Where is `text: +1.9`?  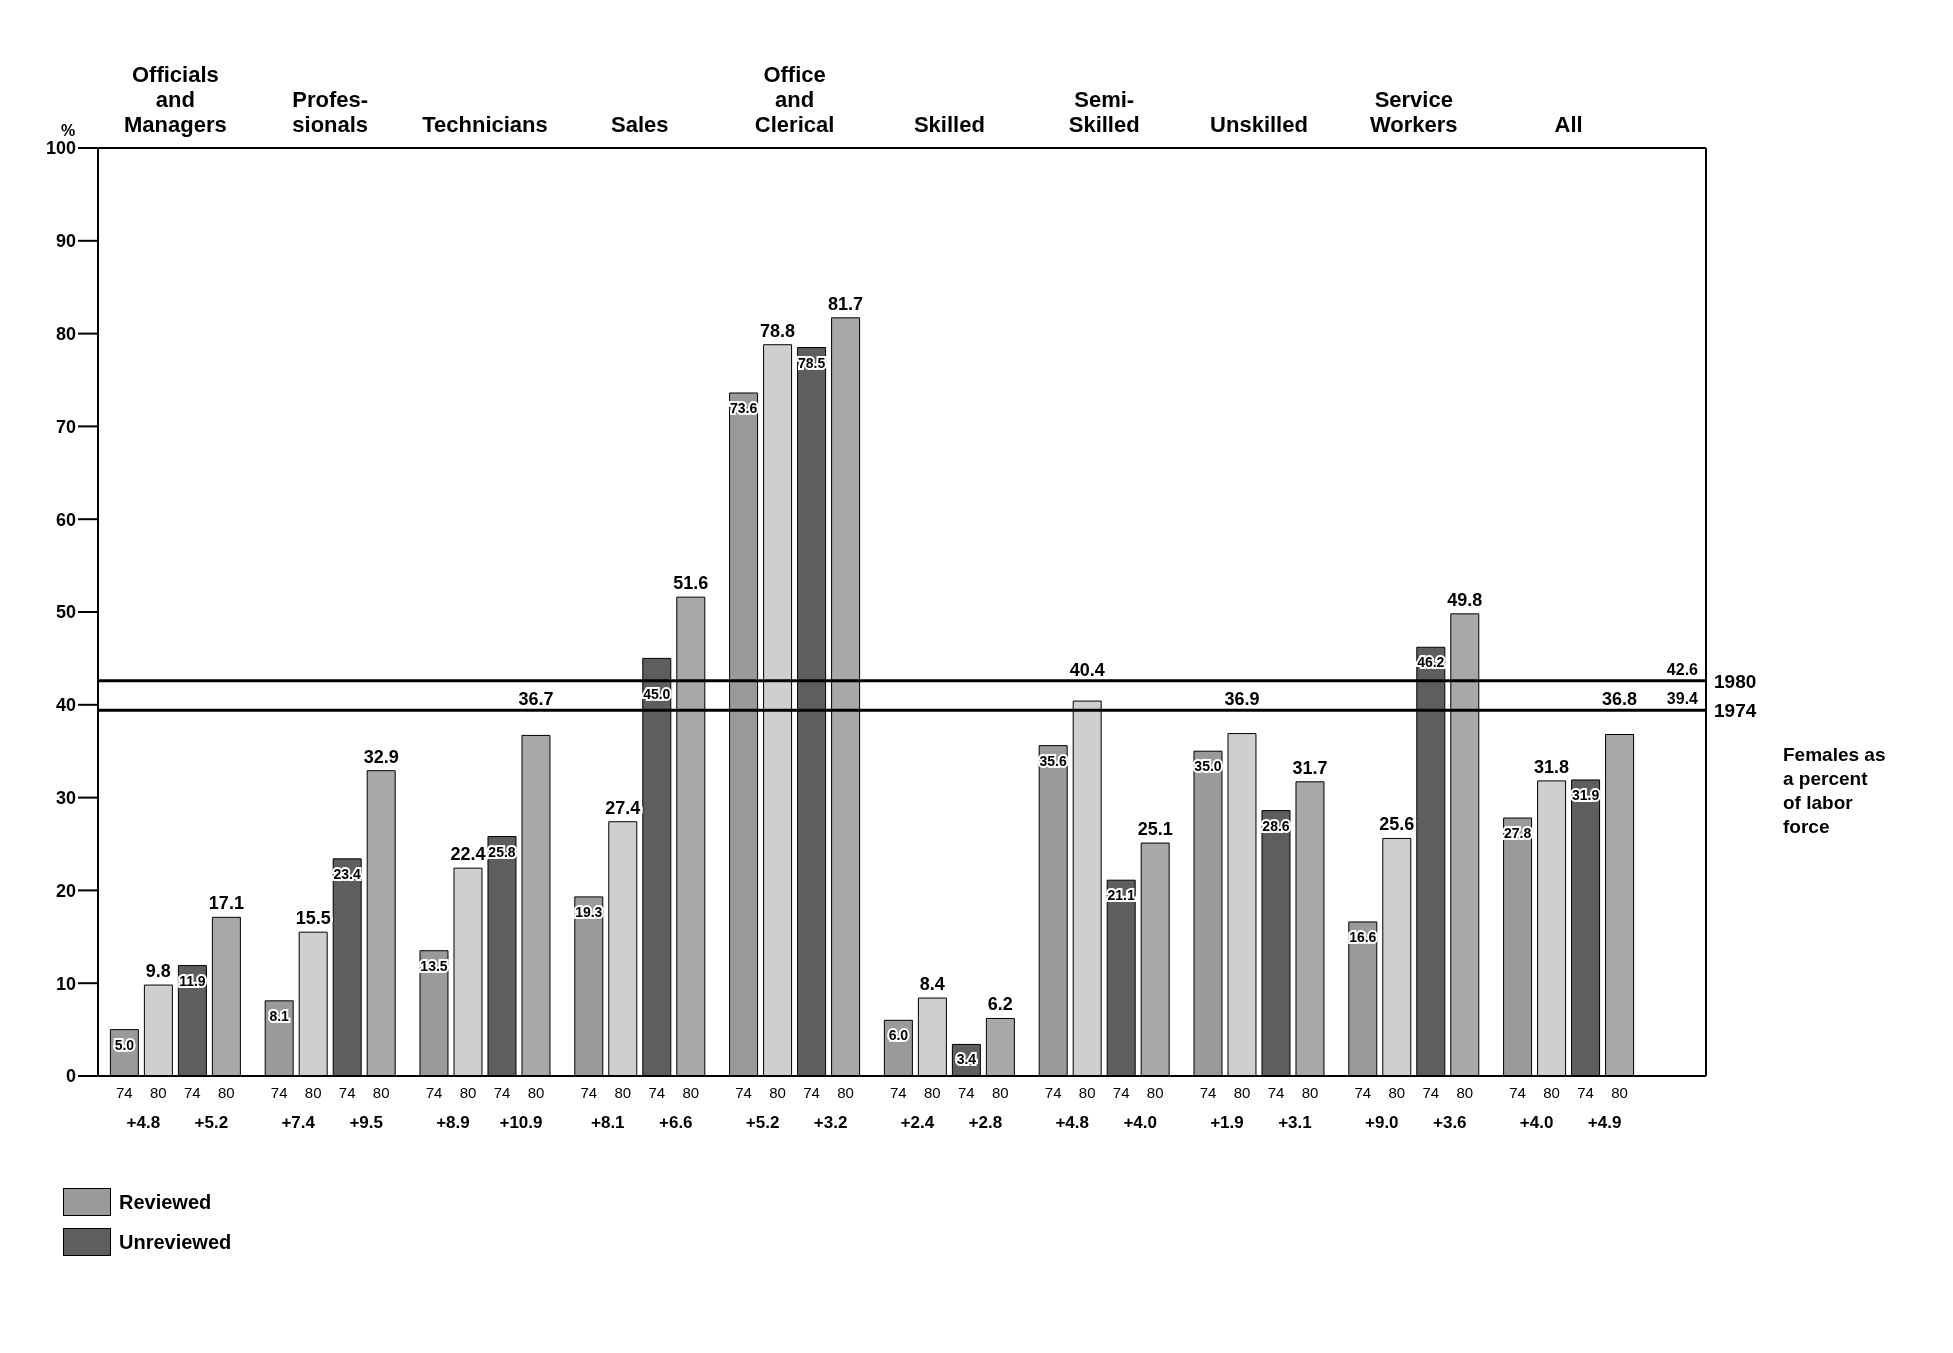
text: +1.9 is located at coordinates (1227, 1122).